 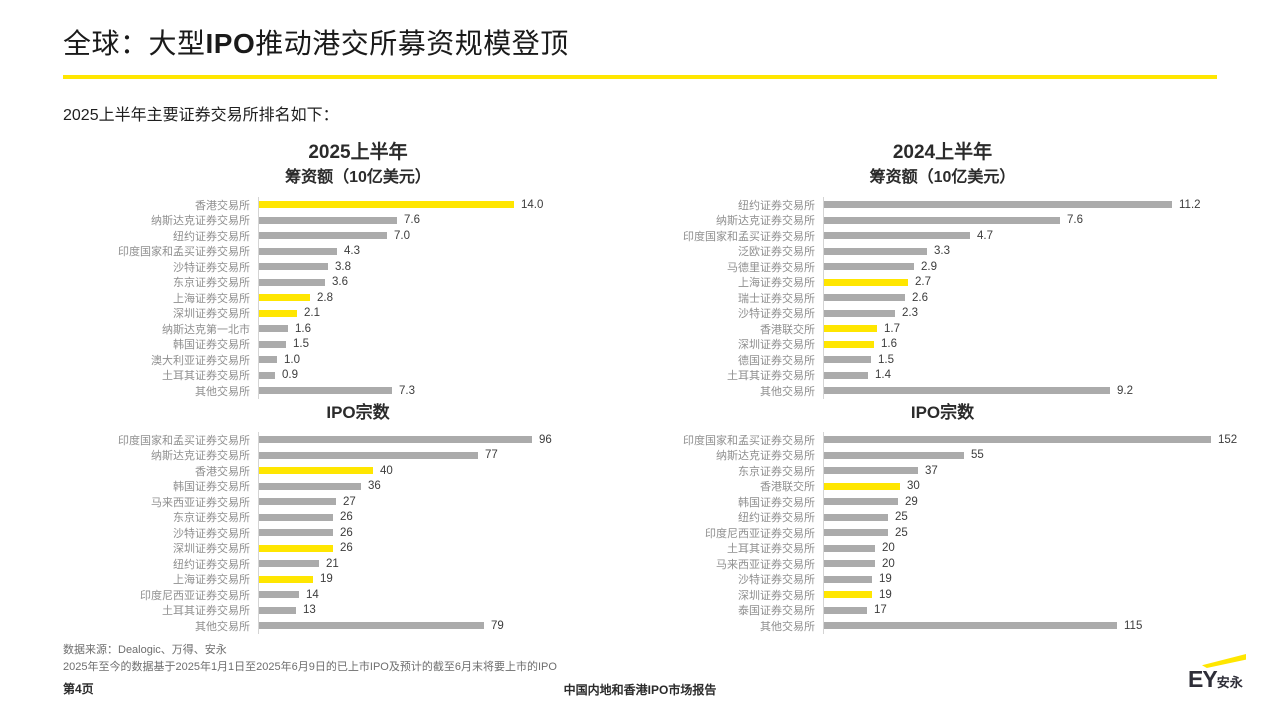 I want to click on value-label: 3.8, so click(x=343, y=266).